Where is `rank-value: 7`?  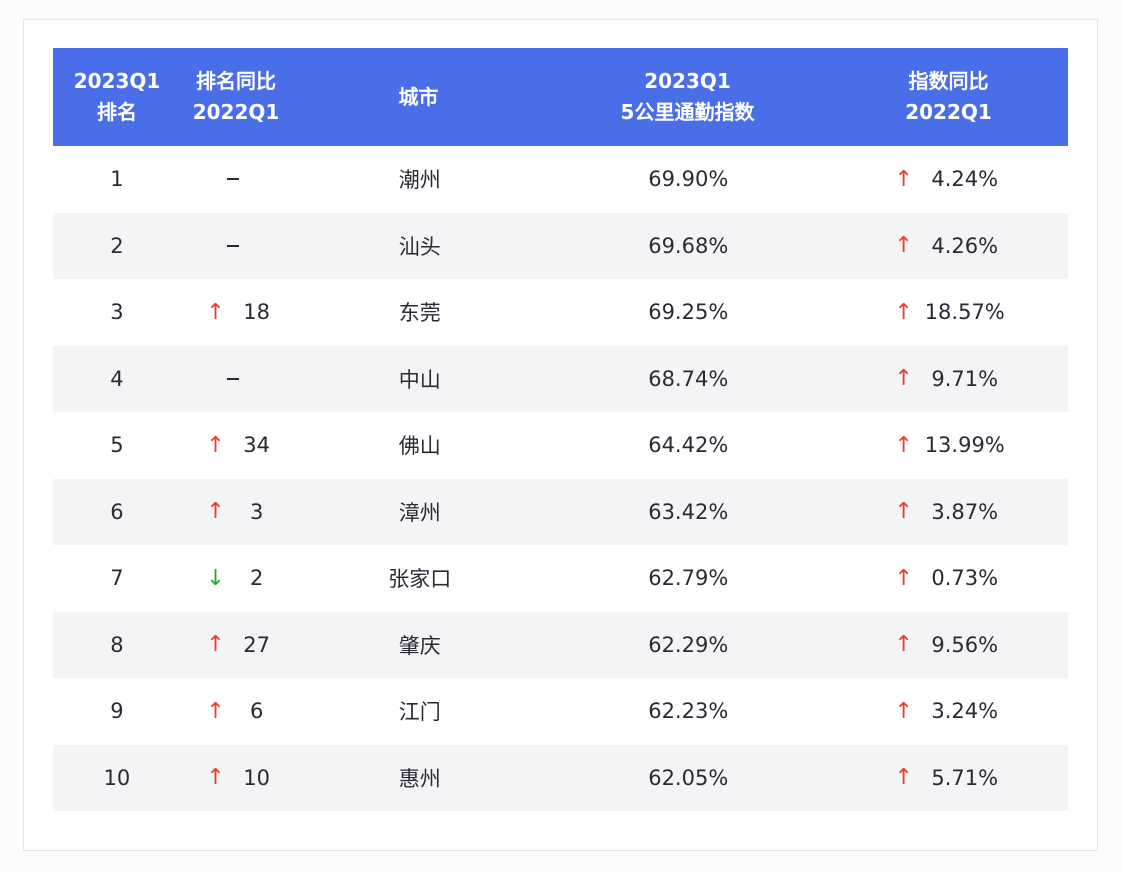 rank-value: 7 is located at coordinates (117, 578).